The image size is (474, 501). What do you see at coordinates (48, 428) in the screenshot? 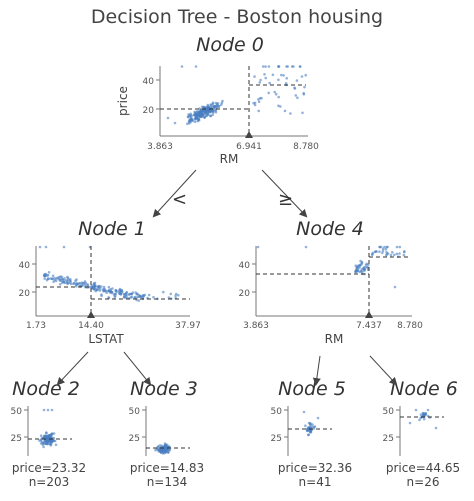
I see `node-2-points` at bounding box center [48, 428].